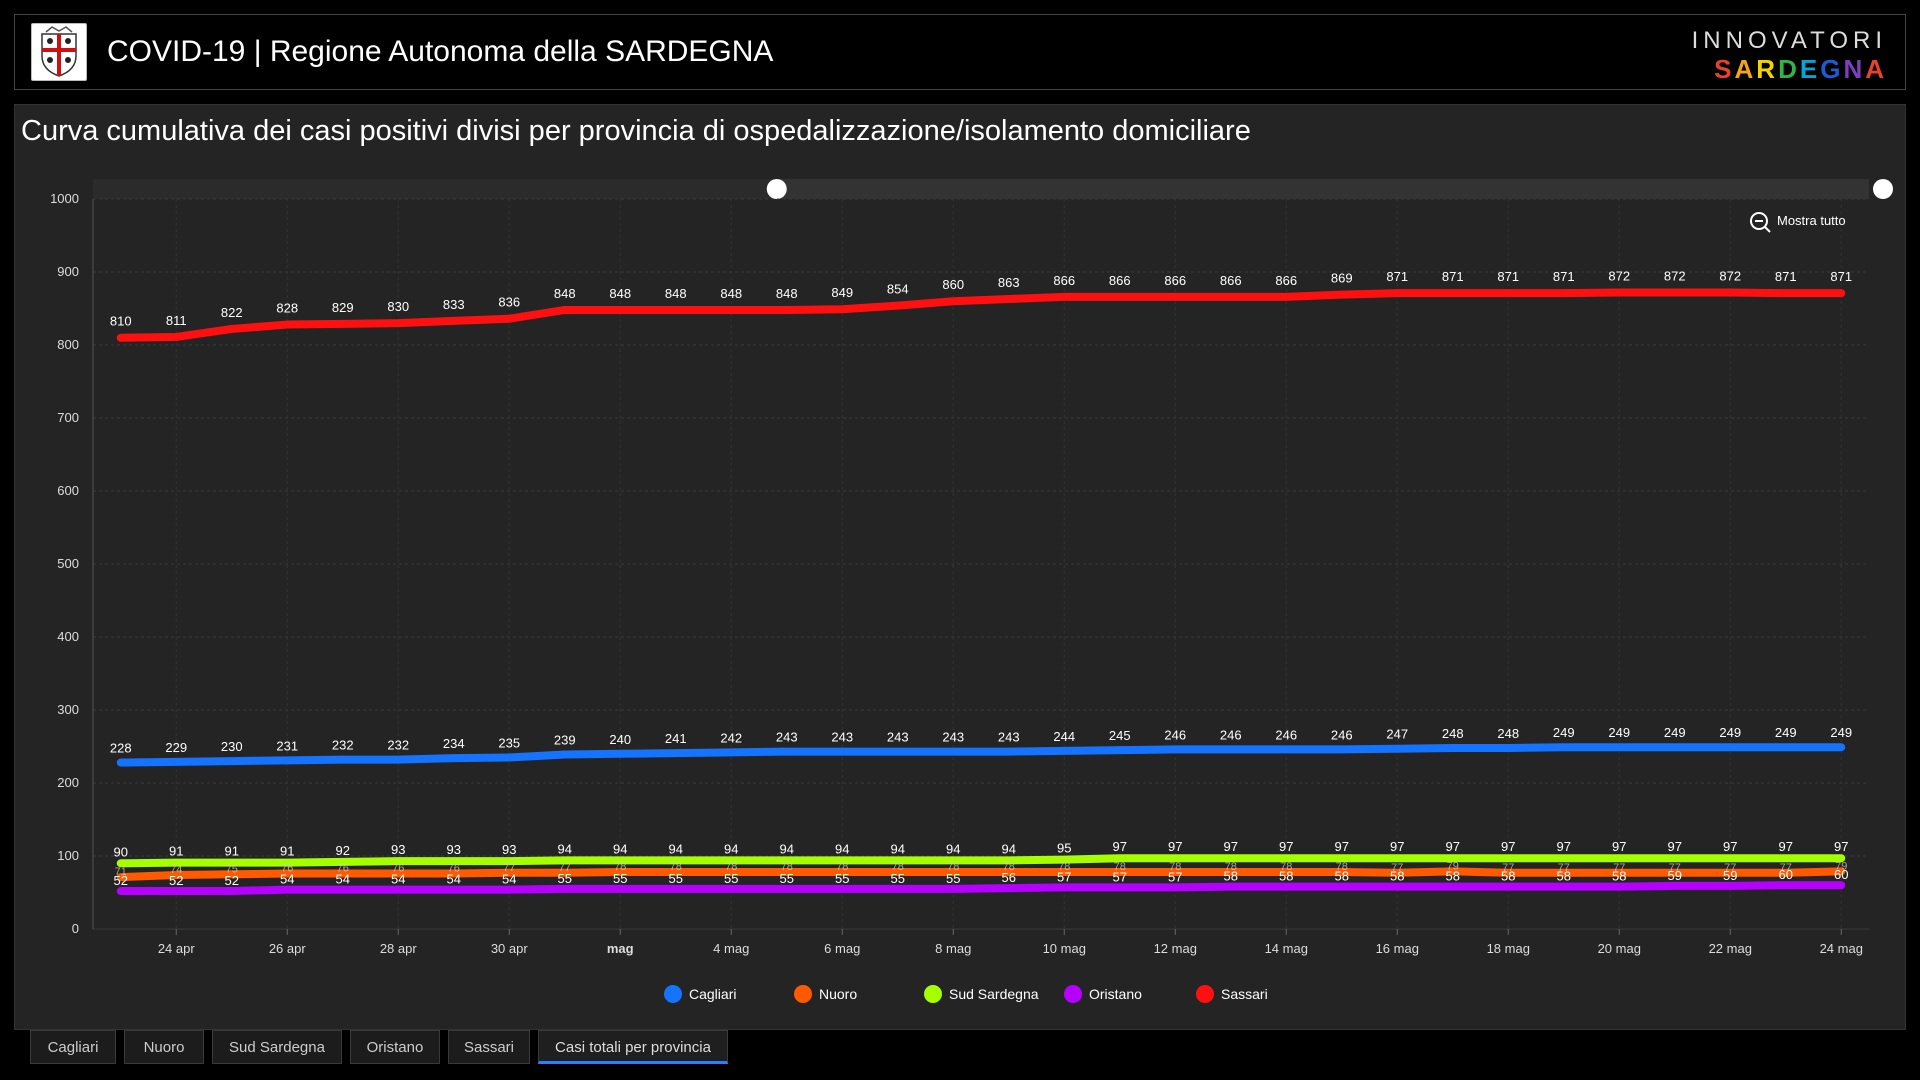  What do you see at coordinates (1232, 994) in the screenshot?
I see `legend-item-sassari: Sassari` at bounding box center [1232, 994].